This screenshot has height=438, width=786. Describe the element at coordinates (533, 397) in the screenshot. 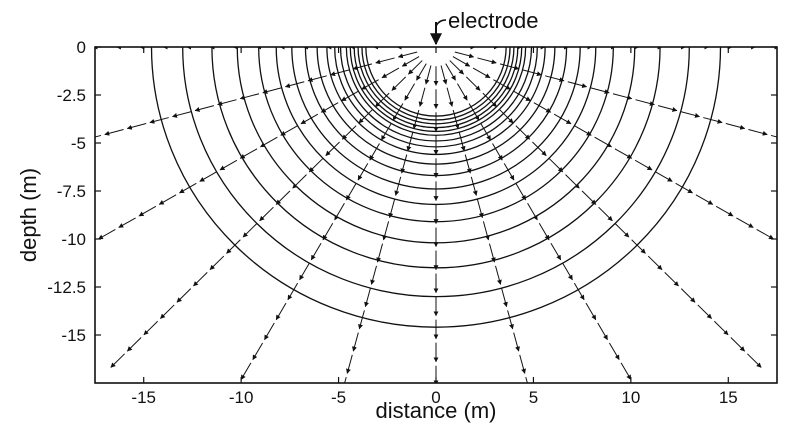

I see `x-tick-label: 5` at that location.